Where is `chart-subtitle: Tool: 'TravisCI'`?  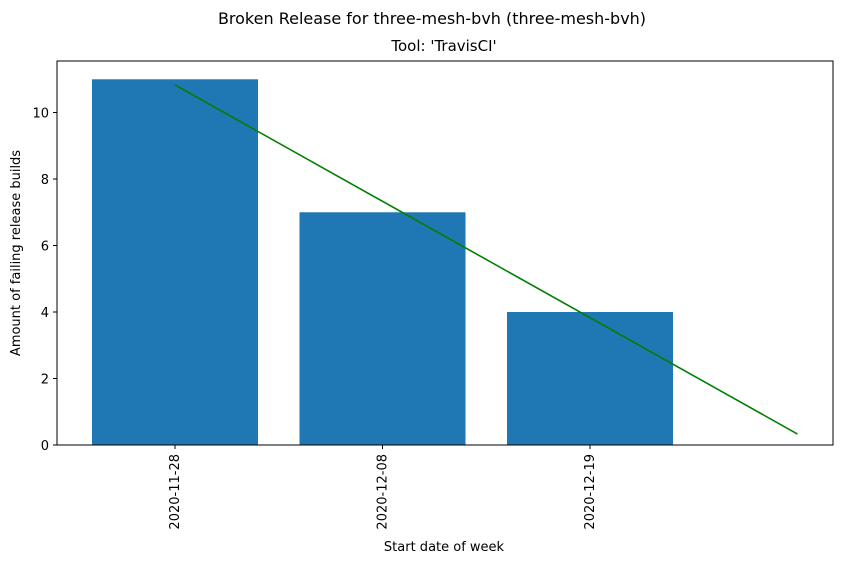
chart-subtitle: Tool: 'TravisCI' is located at coordinates (443, 46).